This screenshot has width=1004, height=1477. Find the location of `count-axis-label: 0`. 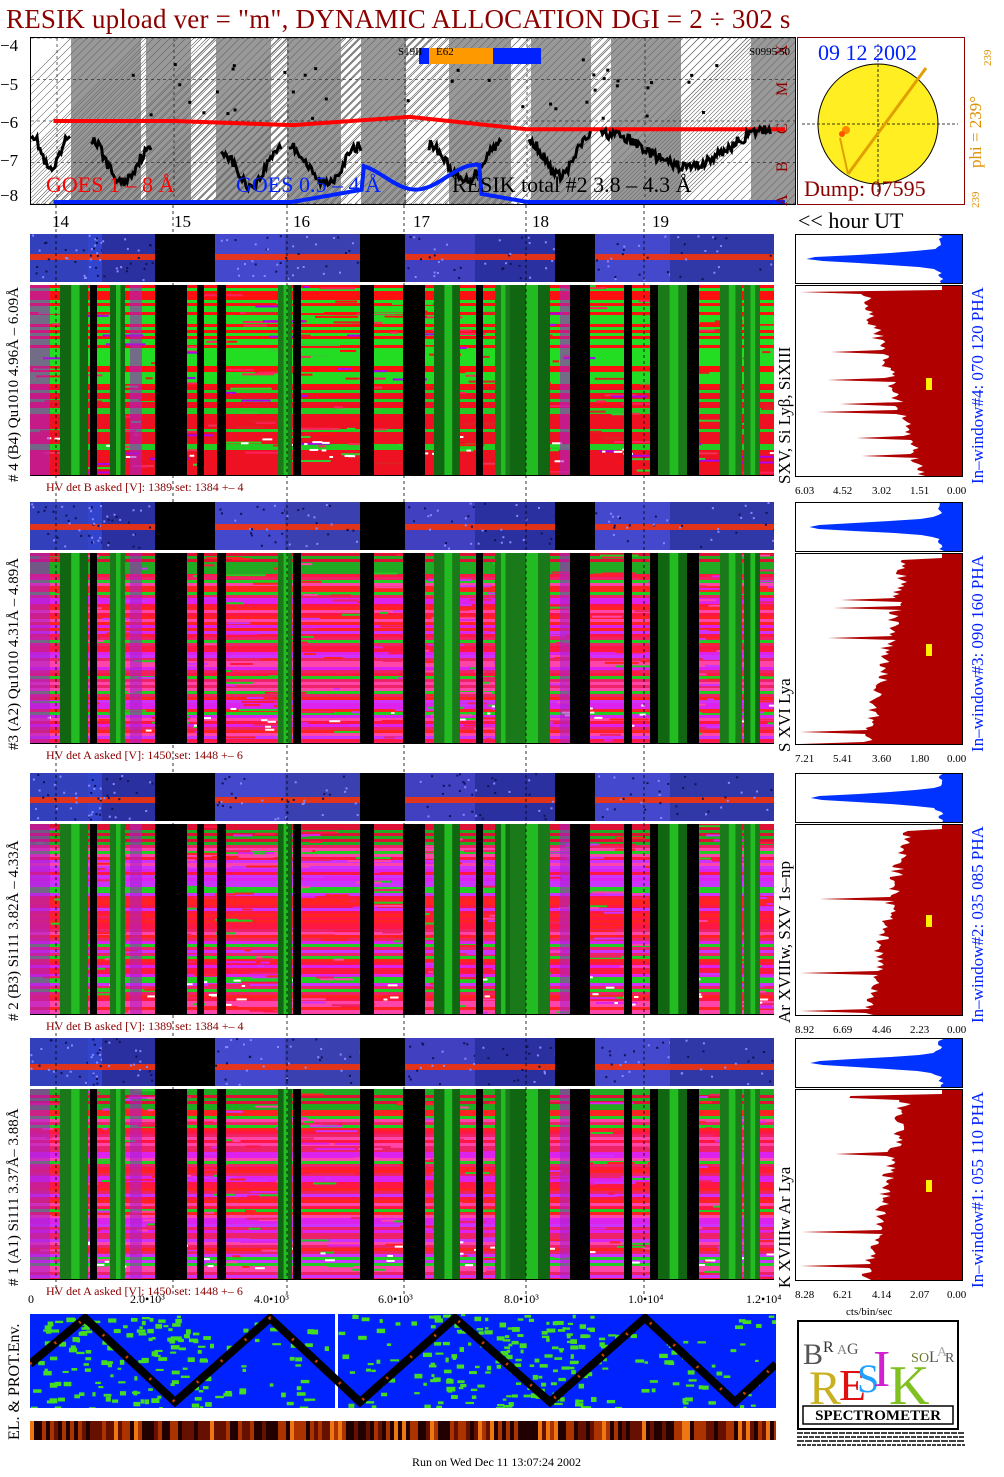

count-axis-label: 0 is located at coordinates (31, 1299).